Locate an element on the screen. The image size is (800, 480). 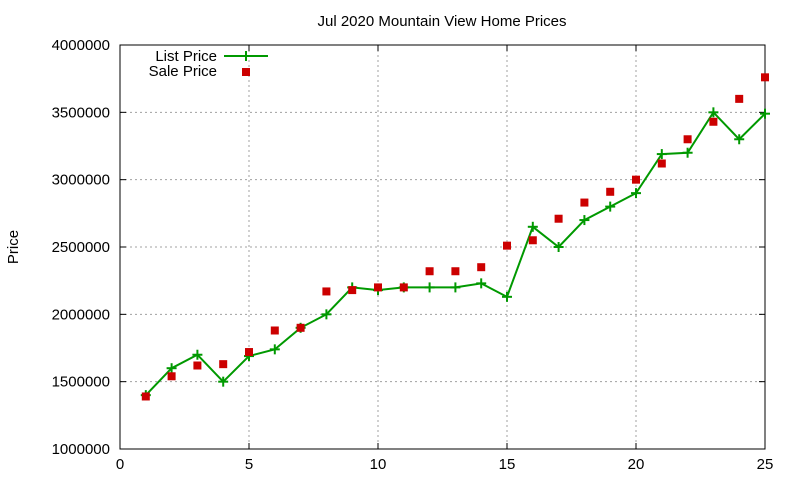
y-tick-label: 2000000 is located at coordinates (81, 314).